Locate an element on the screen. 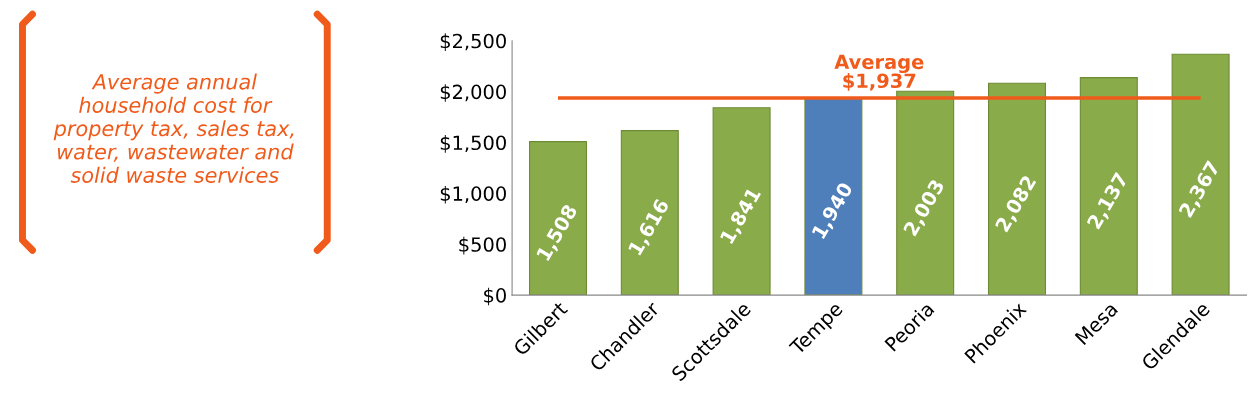 The height and width of the screenshot is (407, 1249). y-tick-label: $2,500 is located at coordinates (473, 42).